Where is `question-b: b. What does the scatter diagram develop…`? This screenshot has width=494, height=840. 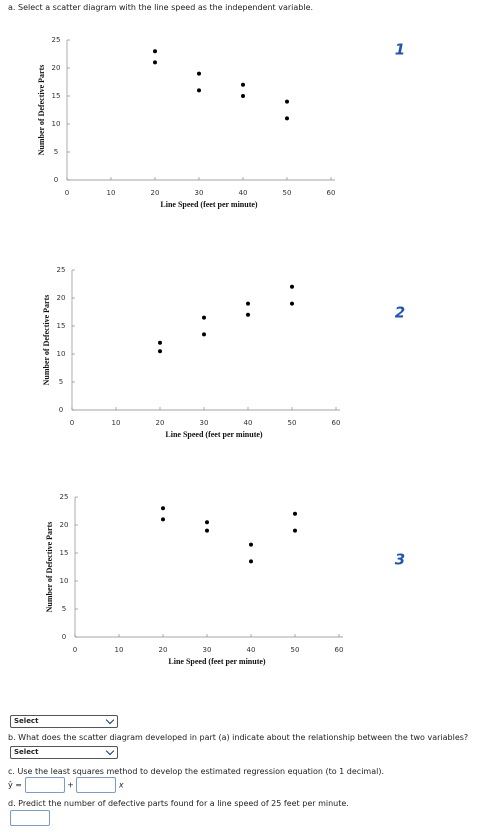 question-b: b. What does the scatter diagram develop… is located at coordinates (238, 737).